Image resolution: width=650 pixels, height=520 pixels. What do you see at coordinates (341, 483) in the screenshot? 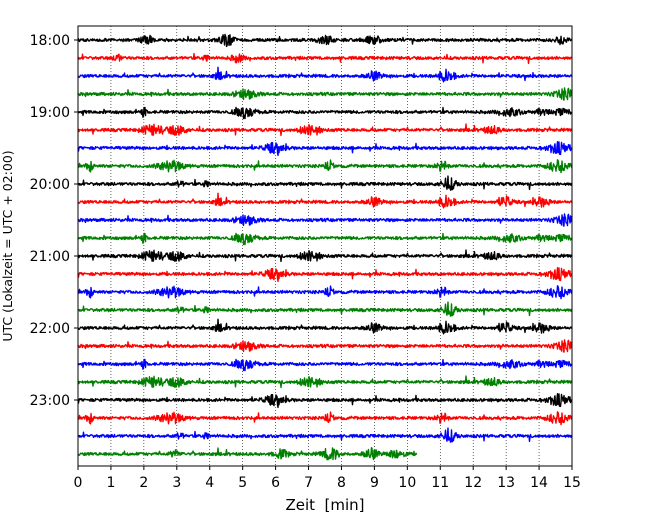
I see `x-tick-label: 8` at bounding box center [341, 483].